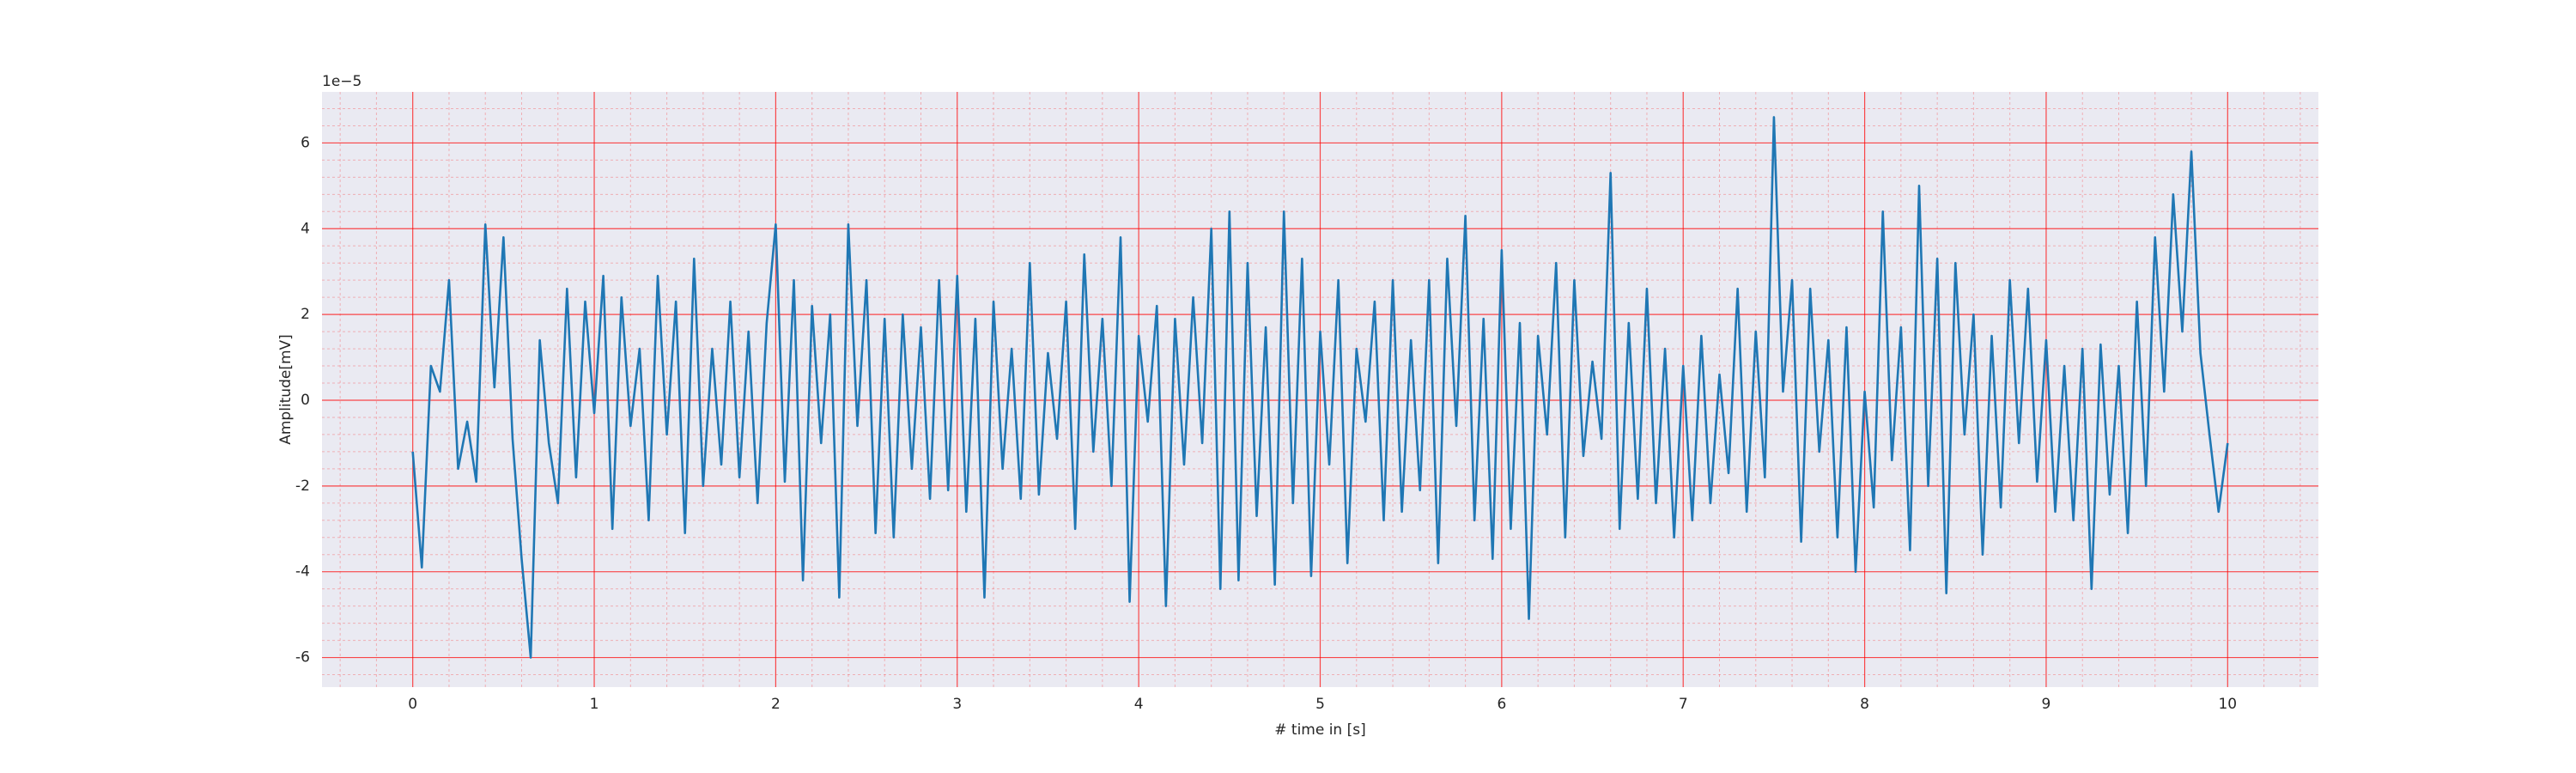  I want to click on y-tick-label: -2, so click(302, 487).